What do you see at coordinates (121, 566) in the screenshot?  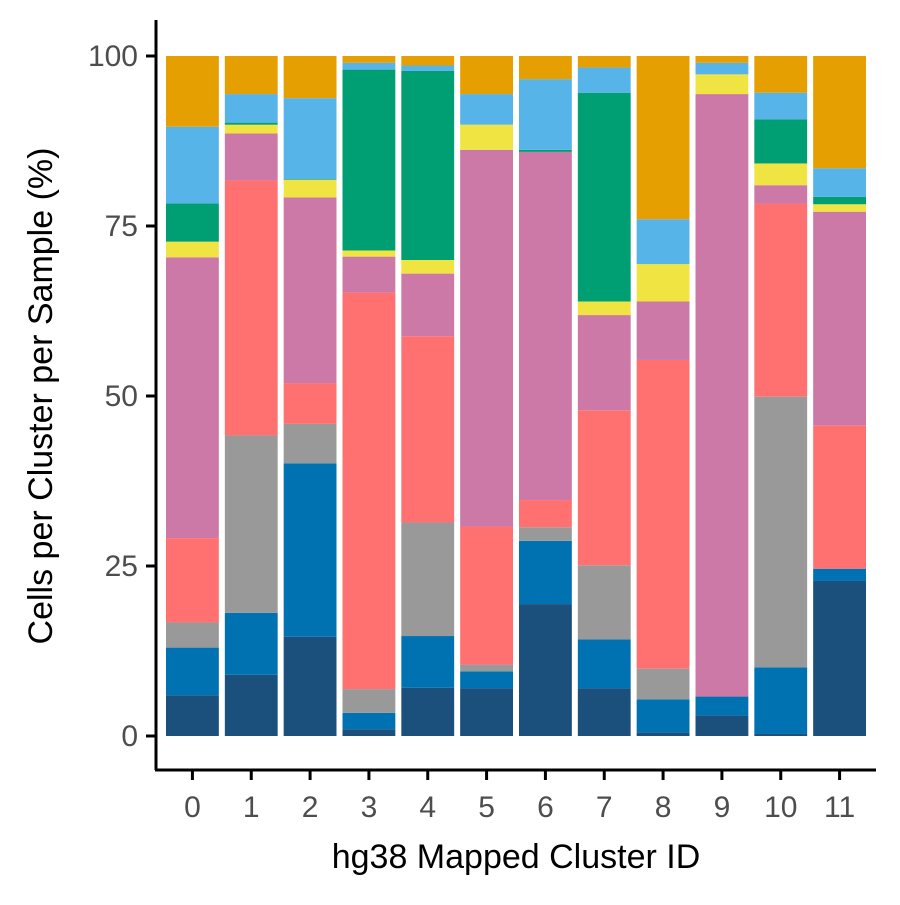 I see `y-tick-label: 25` at bounding box center [121, 566].